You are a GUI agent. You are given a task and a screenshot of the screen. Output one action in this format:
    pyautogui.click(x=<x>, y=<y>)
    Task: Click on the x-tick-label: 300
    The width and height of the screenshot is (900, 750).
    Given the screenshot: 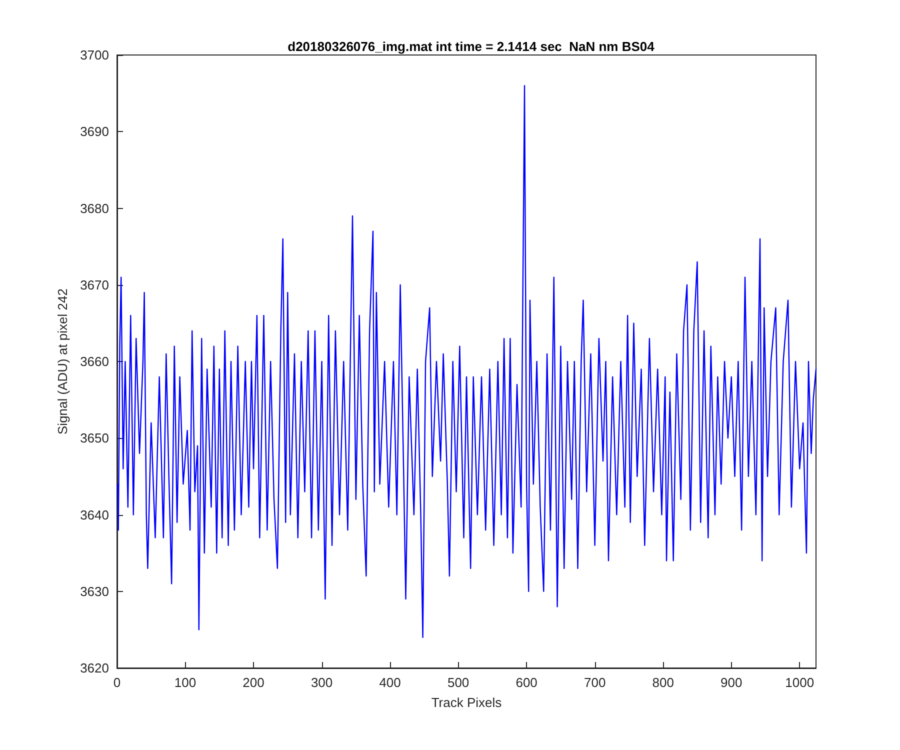 What is the action you would take?
    pyautogui.click(x=321, y=682)
    